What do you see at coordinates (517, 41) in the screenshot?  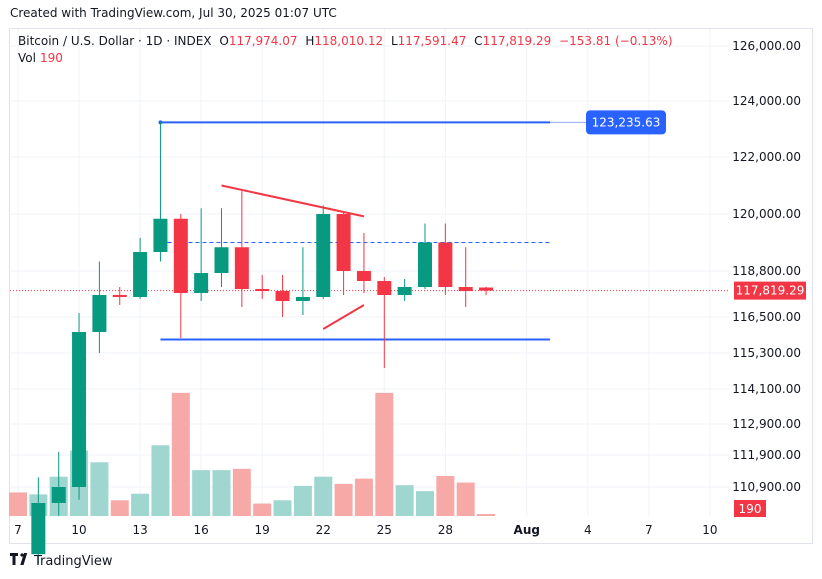 I see `close-value: 117,819.29` at bounding box center [517, 41].